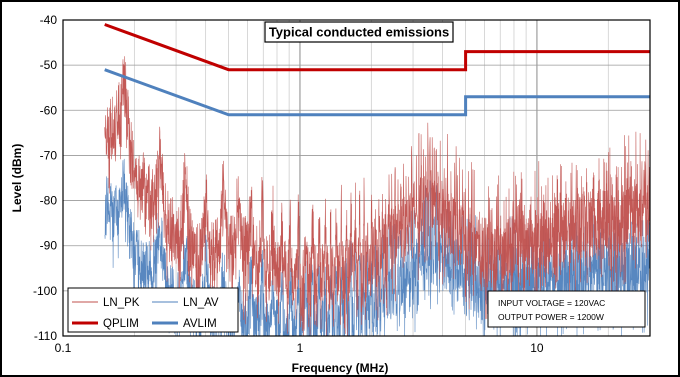  I want to click on x-tick-label: 0.1, so click(63, 348).